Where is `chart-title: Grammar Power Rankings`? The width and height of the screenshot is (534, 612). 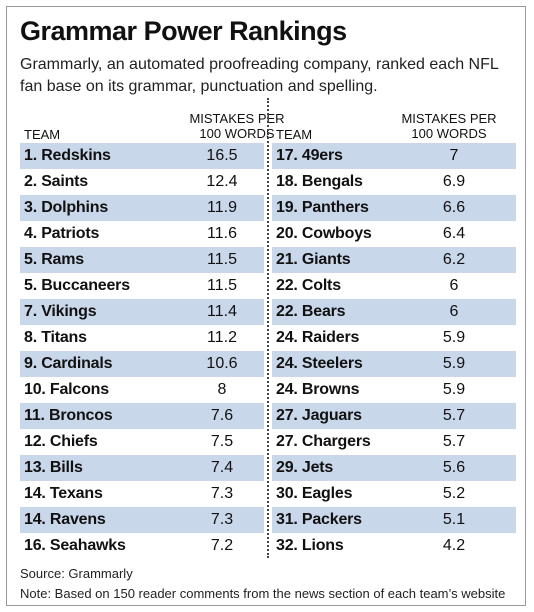
chart-title: Grammar Power Rankings is located at coordinates (183, 31).